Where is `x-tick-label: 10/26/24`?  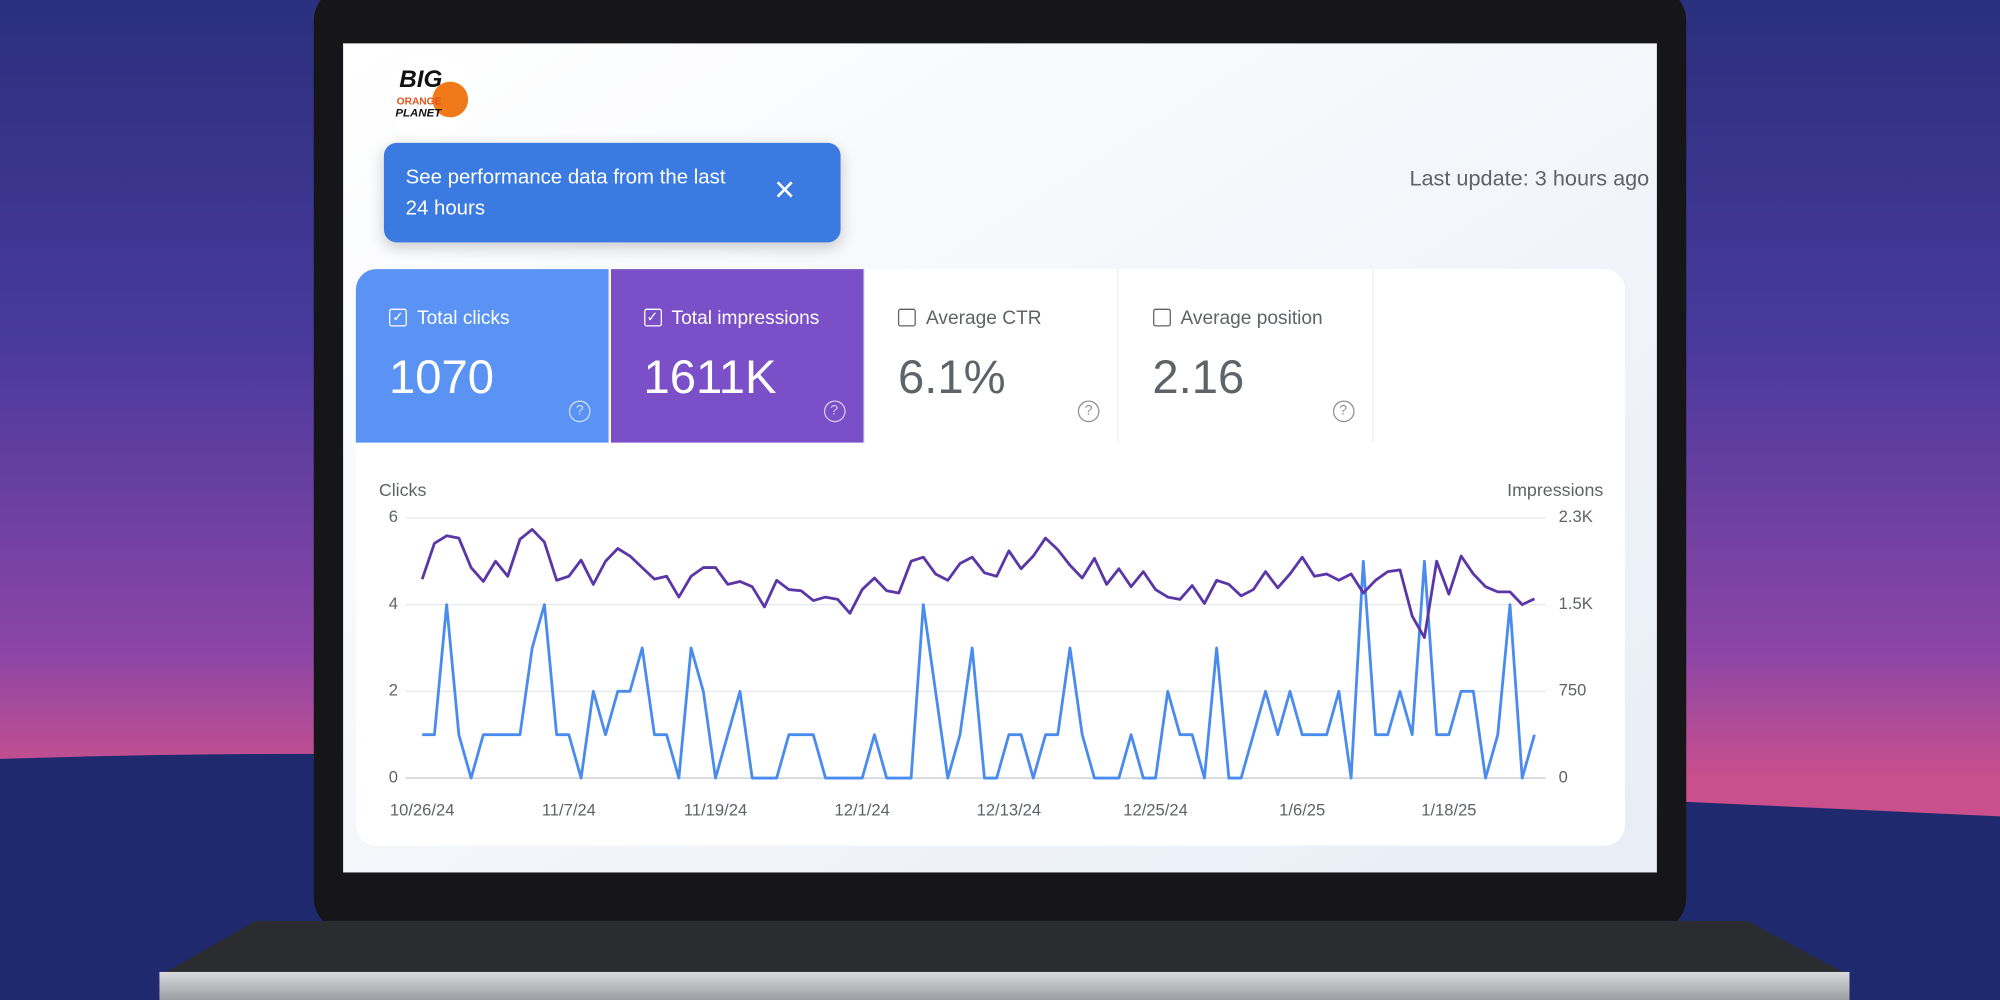
x-tick-label: 10/26/24 is located at coordinates (422, 810).